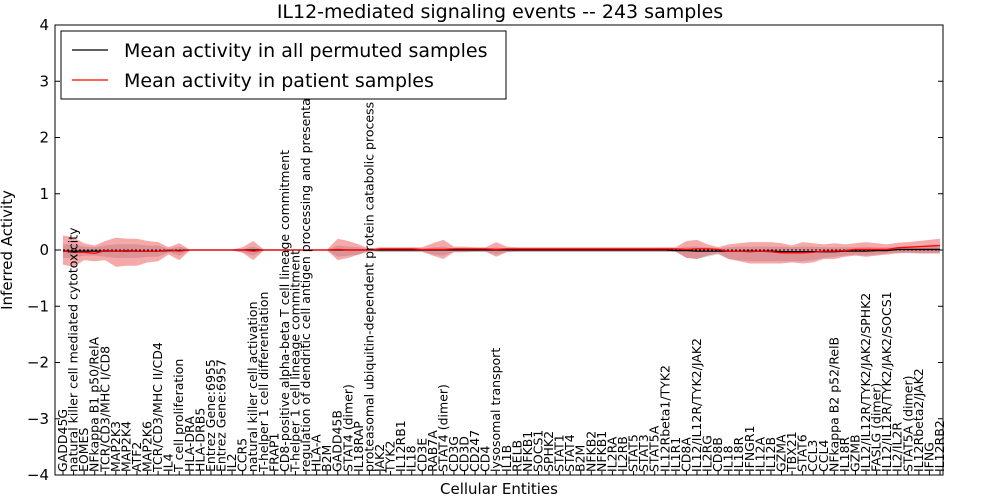 The height and width of the screenshot is (500, 1000). I want to click on legend-label-patient: Mean activity in patient samples, so click(279, 81).